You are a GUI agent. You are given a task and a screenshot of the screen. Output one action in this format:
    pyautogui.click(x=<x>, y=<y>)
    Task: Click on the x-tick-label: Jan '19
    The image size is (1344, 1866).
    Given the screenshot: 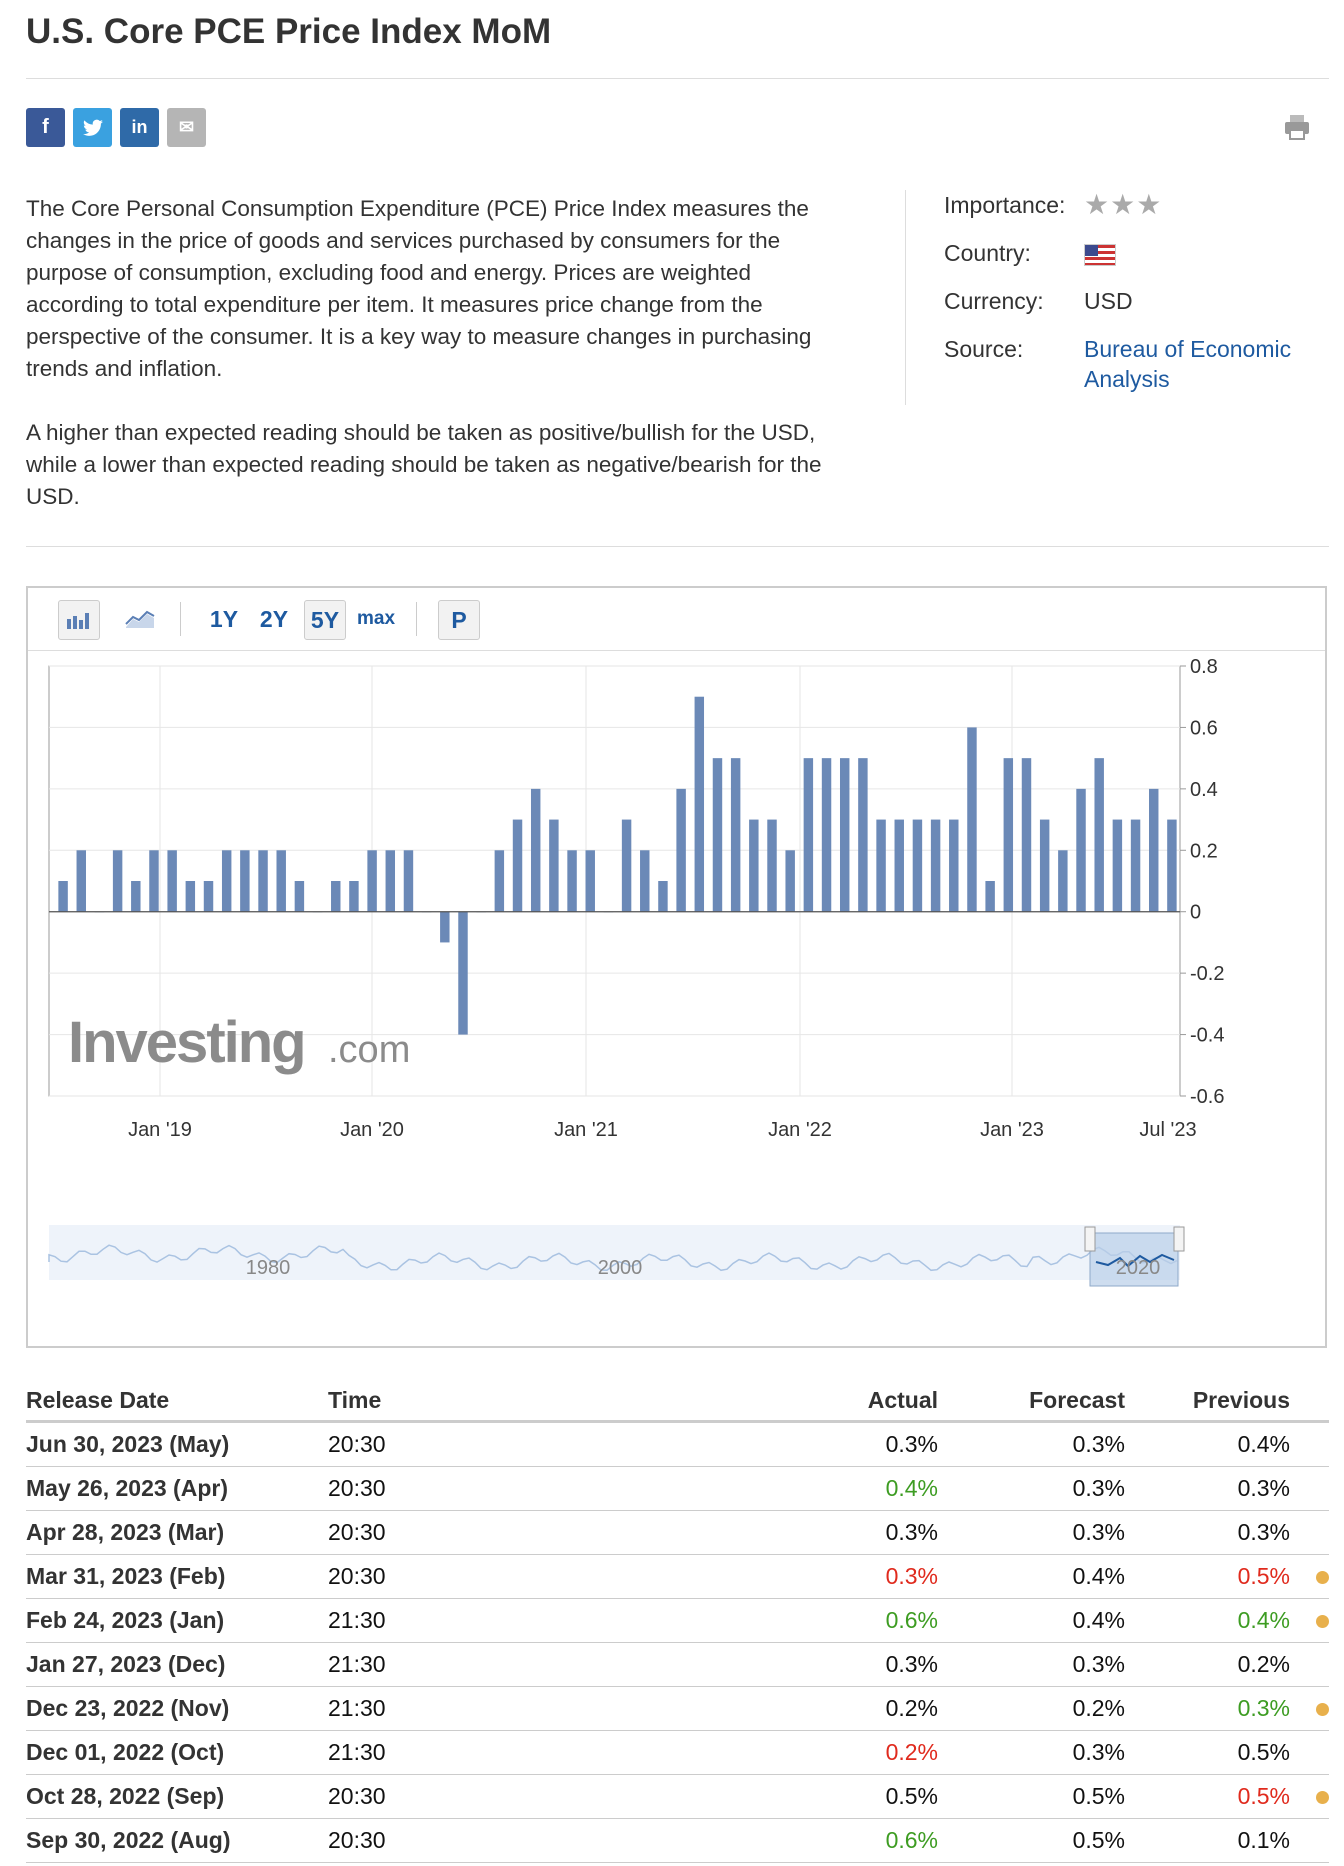 What is the action you would take?
    pyautogui.click(x=160, y=1130)
    